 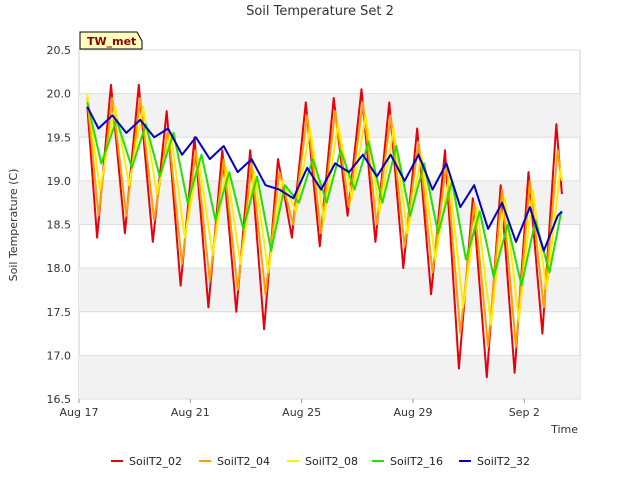 What do you see at coordinates (59, 312) in the screenshot?
I see `y-tick-label: 17.5` at bounding box center [59, 312].